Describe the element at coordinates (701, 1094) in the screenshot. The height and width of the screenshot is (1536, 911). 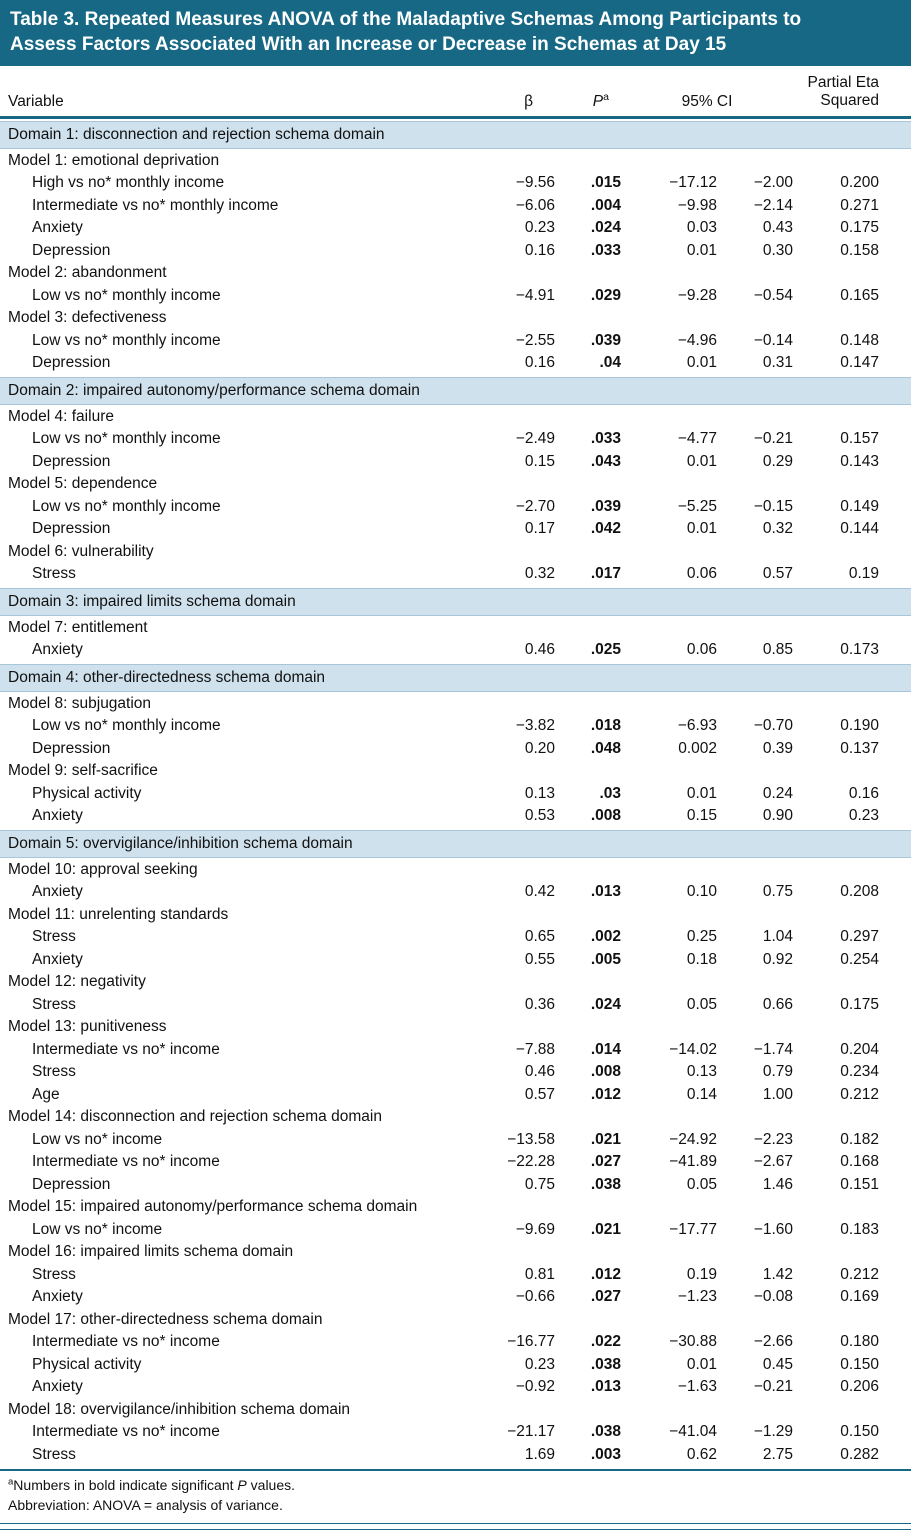
I see `ci-lower-value: 0.14` at that location.